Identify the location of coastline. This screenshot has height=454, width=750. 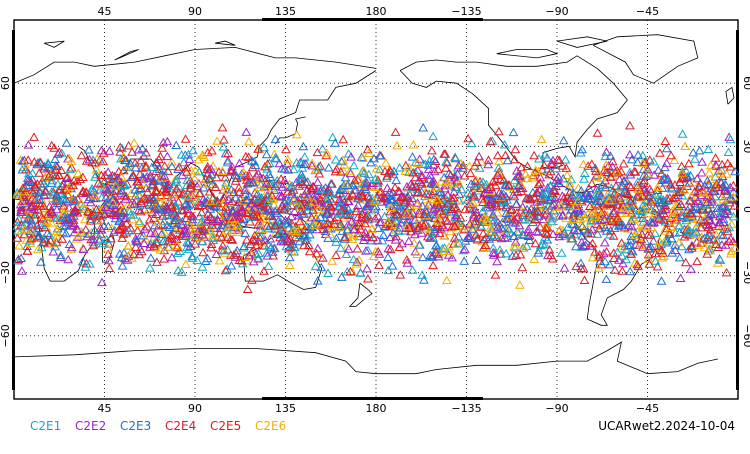
(646, 59).